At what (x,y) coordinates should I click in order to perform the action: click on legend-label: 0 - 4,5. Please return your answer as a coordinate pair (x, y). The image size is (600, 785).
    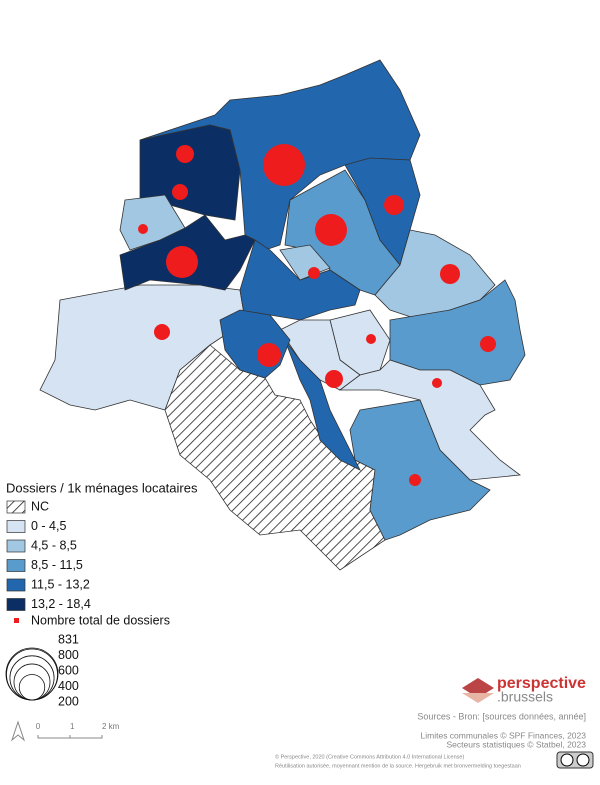
    Looking at the image, I should click on (48, 526).